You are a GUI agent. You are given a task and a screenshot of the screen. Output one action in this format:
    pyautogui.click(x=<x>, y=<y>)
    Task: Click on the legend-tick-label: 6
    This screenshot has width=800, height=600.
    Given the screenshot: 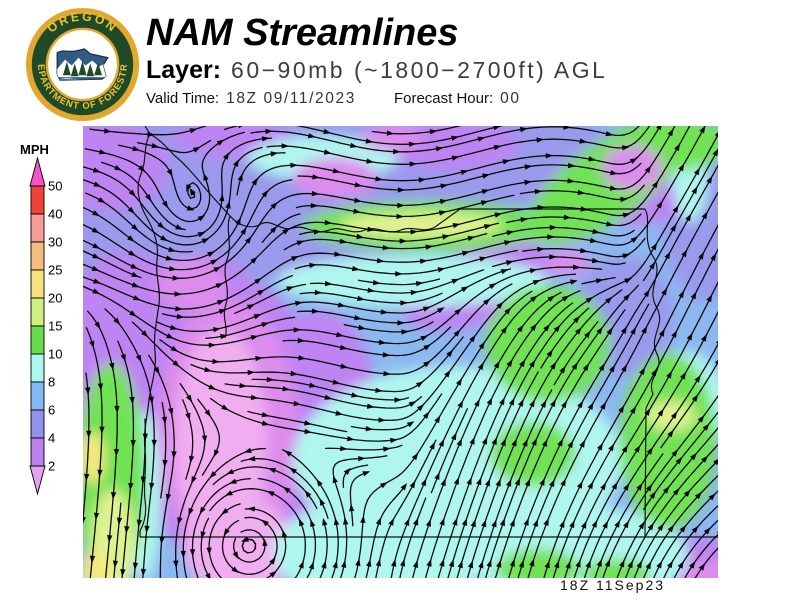 What is the action you would take?
    pyautogui.click(x=51, y=410)
    